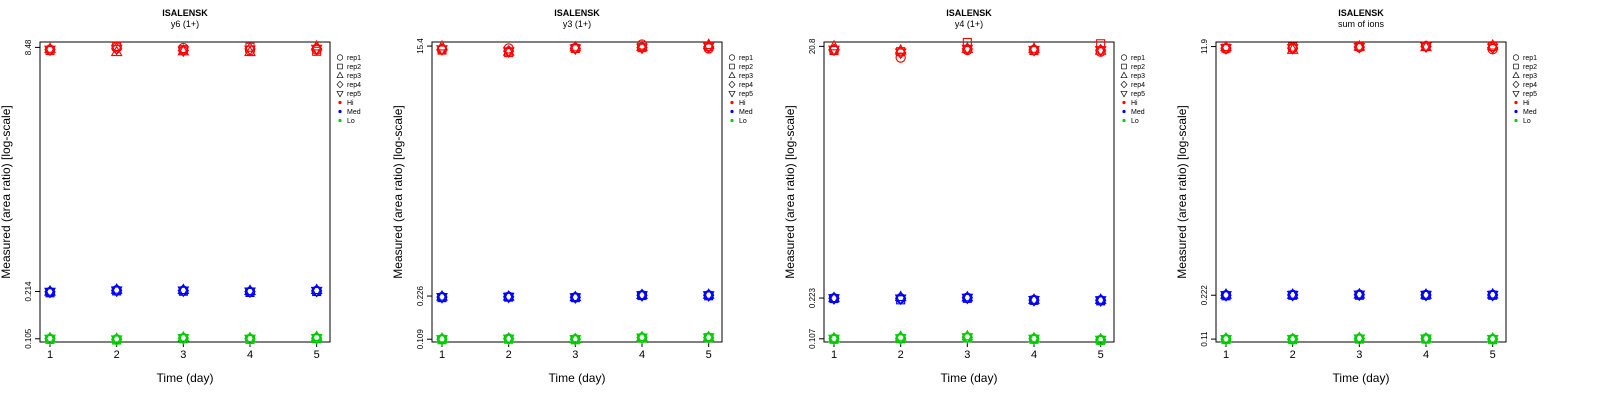  What do you see at coordinates (28, 338) in the screenshot?
I see `y-tick-label: 0.105` at bounding box center [28, 338].